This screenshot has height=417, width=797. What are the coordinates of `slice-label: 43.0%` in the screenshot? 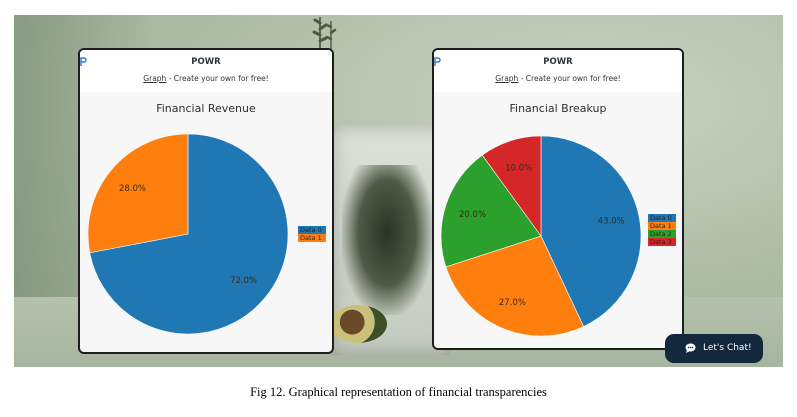 It's located at (611, 221).